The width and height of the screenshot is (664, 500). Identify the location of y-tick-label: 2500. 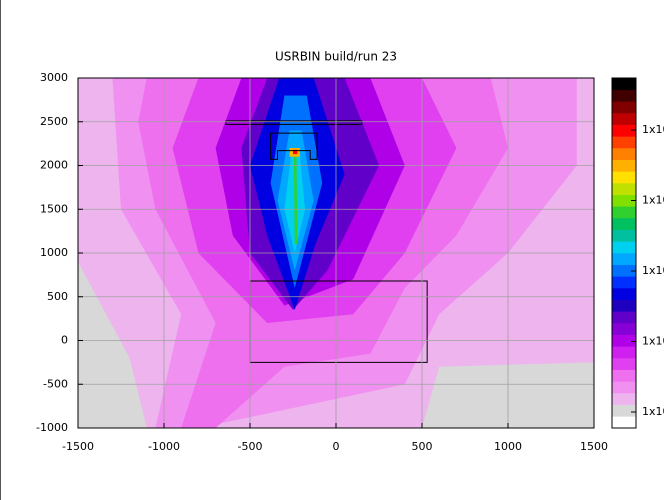
(54, 121).